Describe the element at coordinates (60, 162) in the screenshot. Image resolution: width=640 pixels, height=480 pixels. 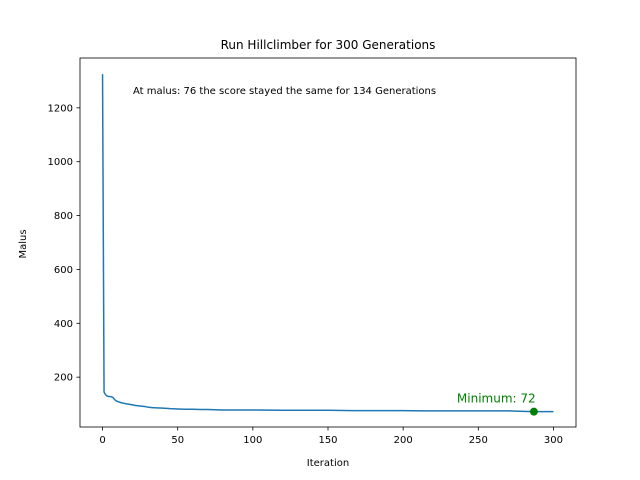
I see `y-tick-label: 1000` at that location.